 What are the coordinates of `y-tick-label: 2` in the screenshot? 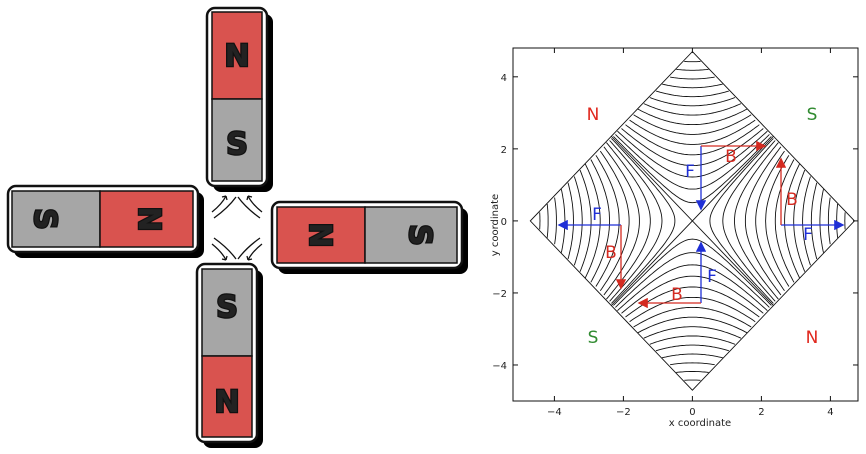 It's located at (504, 150).